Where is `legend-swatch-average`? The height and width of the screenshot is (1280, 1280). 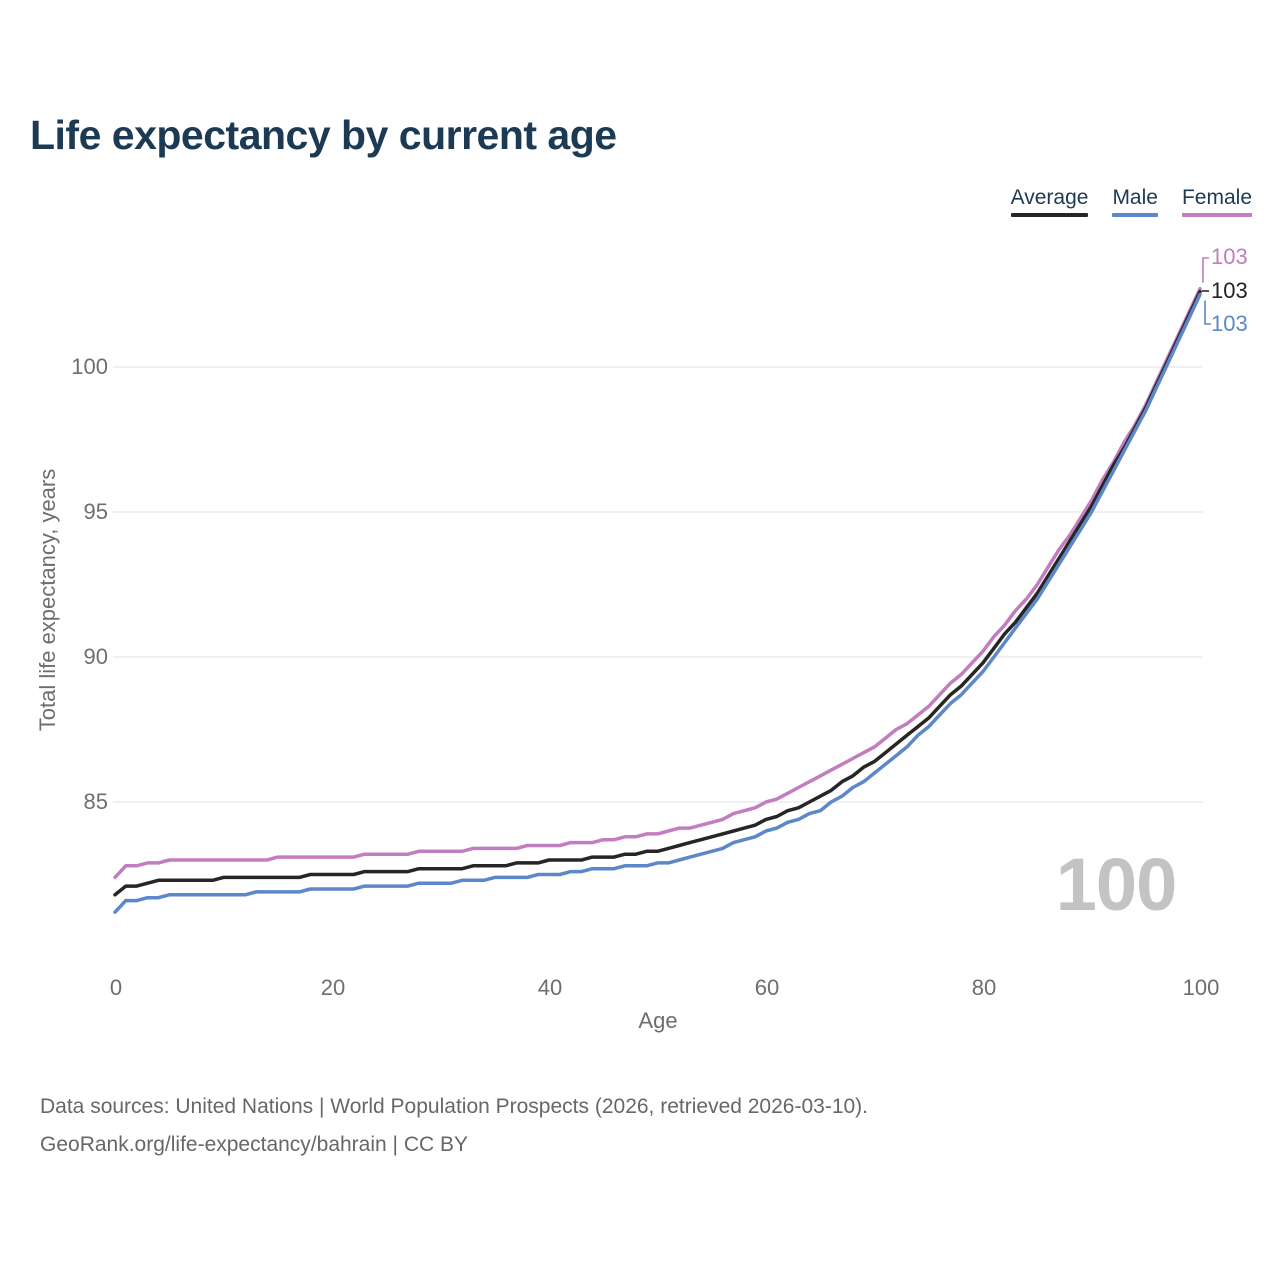
legend-swatch-average is located at coordinates (1049, 215).